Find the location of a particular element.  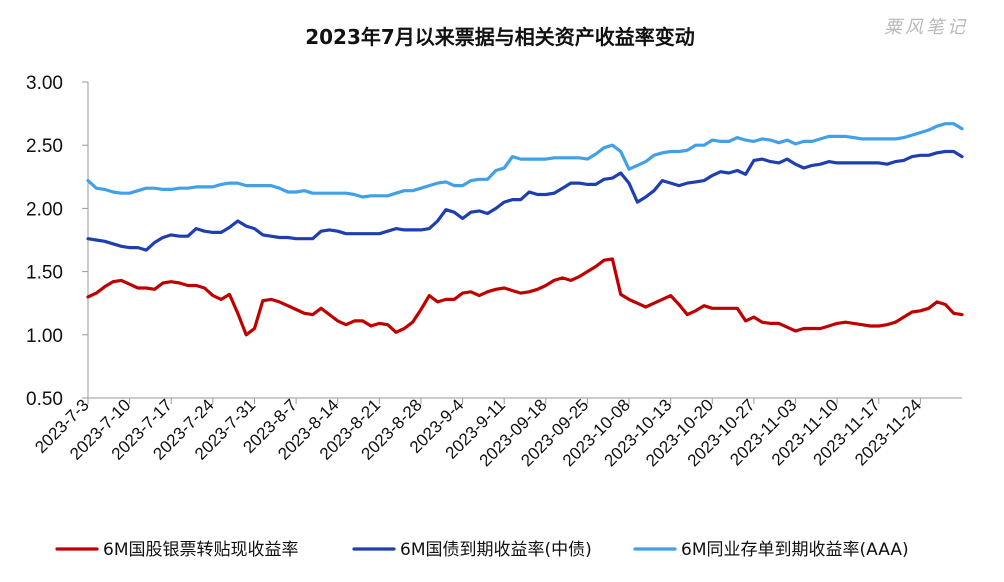

legend-label-1: 6M国股银票转贴现收益率 is located at coordinates (200, 550).